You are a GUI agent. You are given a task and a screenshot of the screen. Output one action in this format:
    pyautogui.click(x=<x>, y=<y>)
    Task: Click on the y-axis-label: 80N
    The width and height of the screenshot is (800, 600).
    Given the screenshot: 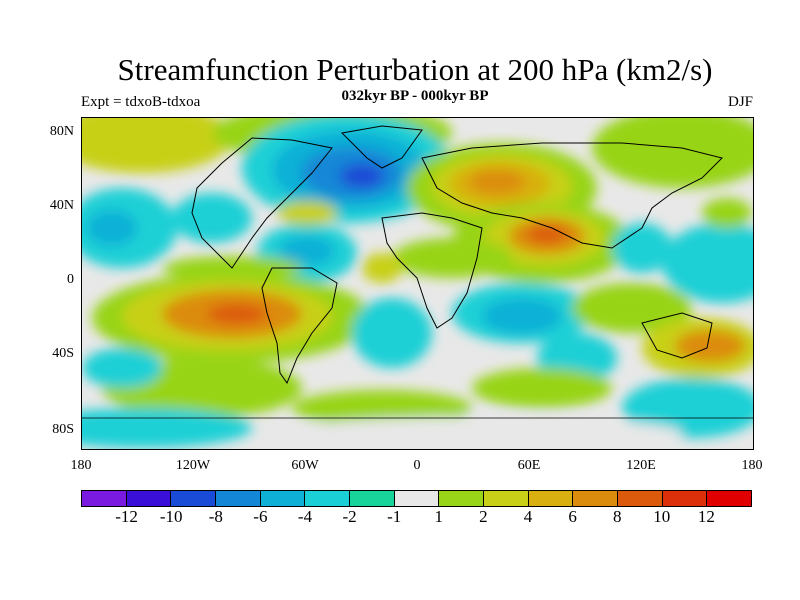 What is the action you would take?
    pyautogui.click(x=61, y=131)
    